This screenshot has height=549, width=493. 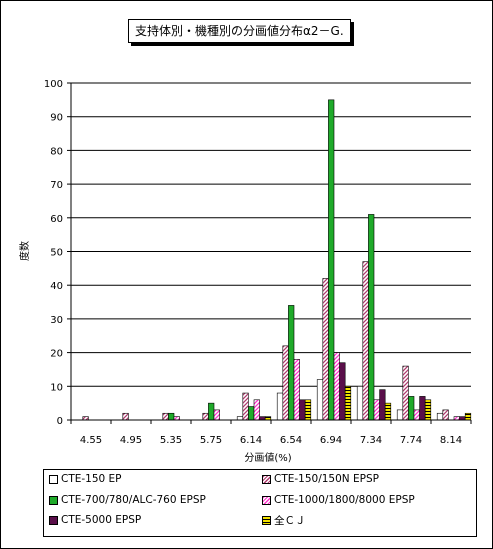 What do you see at coordinates (331, 440) in the screenshot?
I see `x-tick-label: 6.94` at bounding box center [331, 440].